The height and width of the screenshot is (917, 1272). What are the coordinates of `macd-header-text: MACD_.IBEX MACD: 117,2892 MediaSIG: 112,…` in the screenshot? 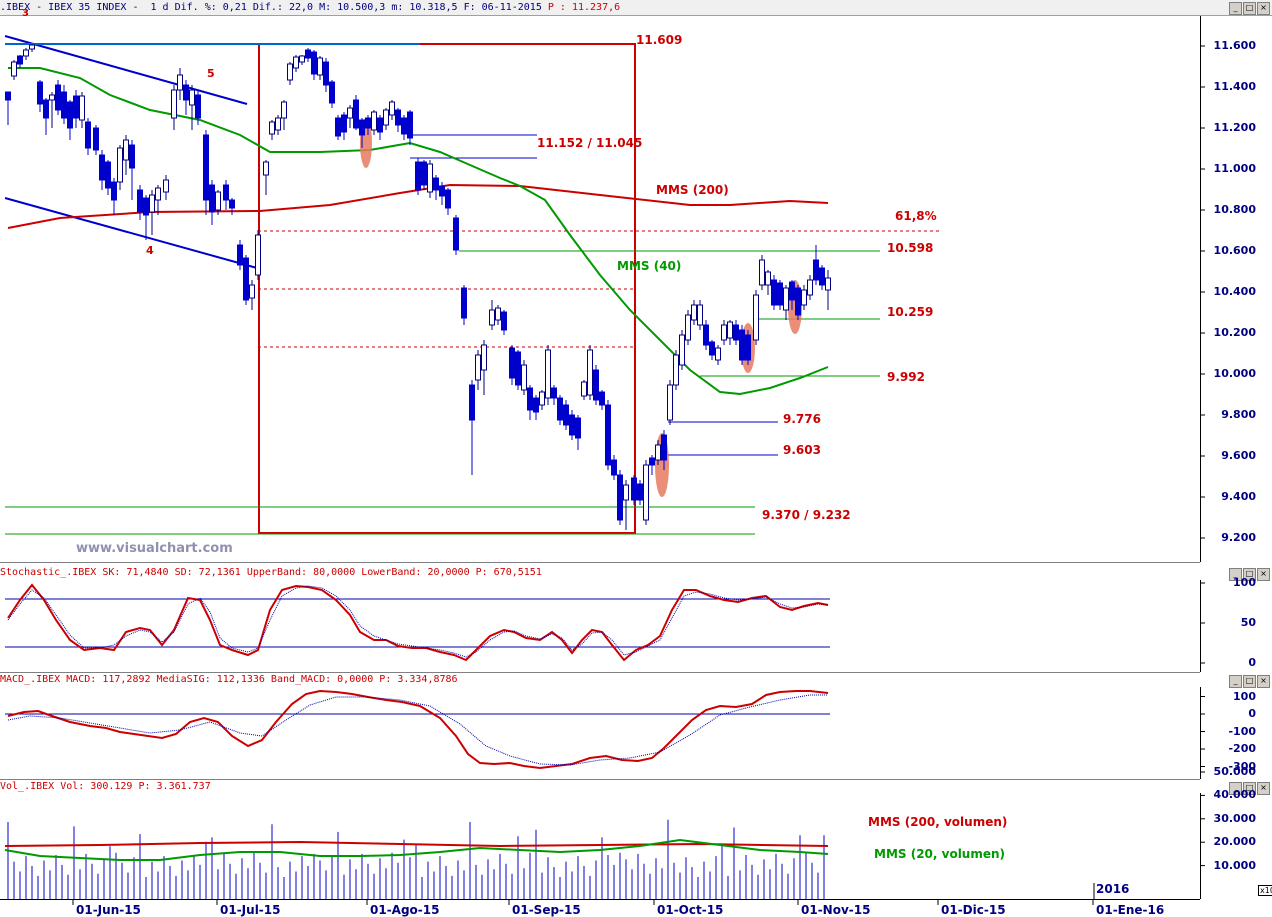 It's located at (229, 679).